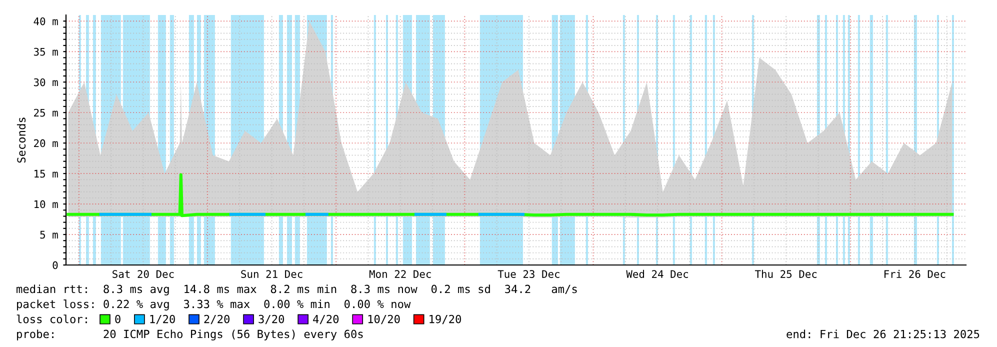 The width and height of the screenshot is (997, 347). I want to click on text: probe: 20 ICMP Echo Pings (56 Bytes) every 60s, so click(190, 335).